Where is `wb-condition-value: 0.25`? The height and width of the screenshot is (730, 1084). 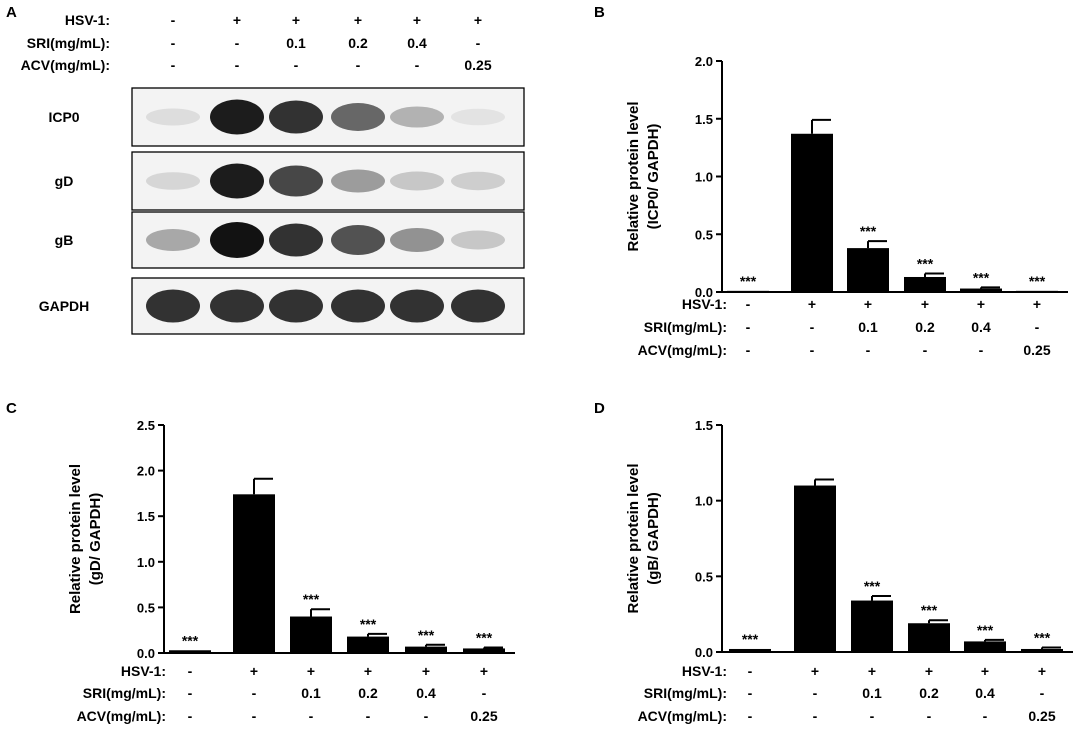 wb-condition-value: 0.25 is located at coordinates (477, 65).